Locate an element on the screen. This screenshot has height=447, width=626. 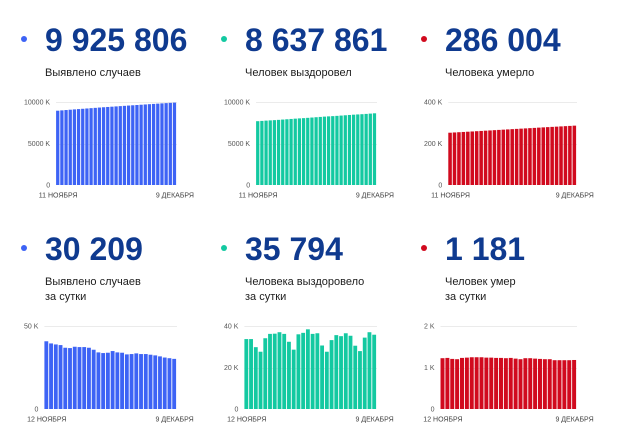
stat-label: Человек выздоровел is located at coordinates (322, 73).